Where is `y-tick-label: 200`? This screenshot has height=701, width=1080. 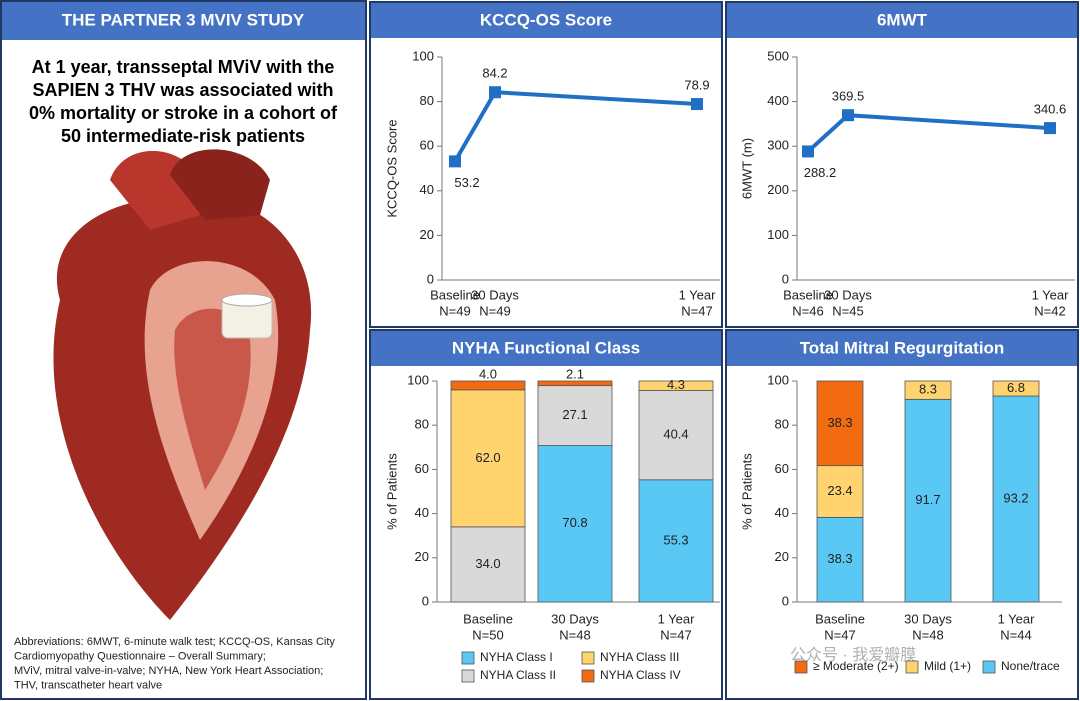 y-tick-label: 200 is located at coordinates (778, 189).